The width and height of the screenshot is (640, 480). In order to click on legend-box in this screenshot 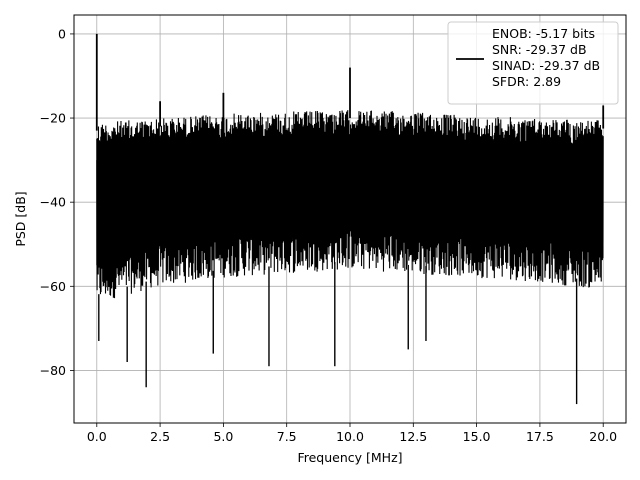, I will do `click(533, 63)`.